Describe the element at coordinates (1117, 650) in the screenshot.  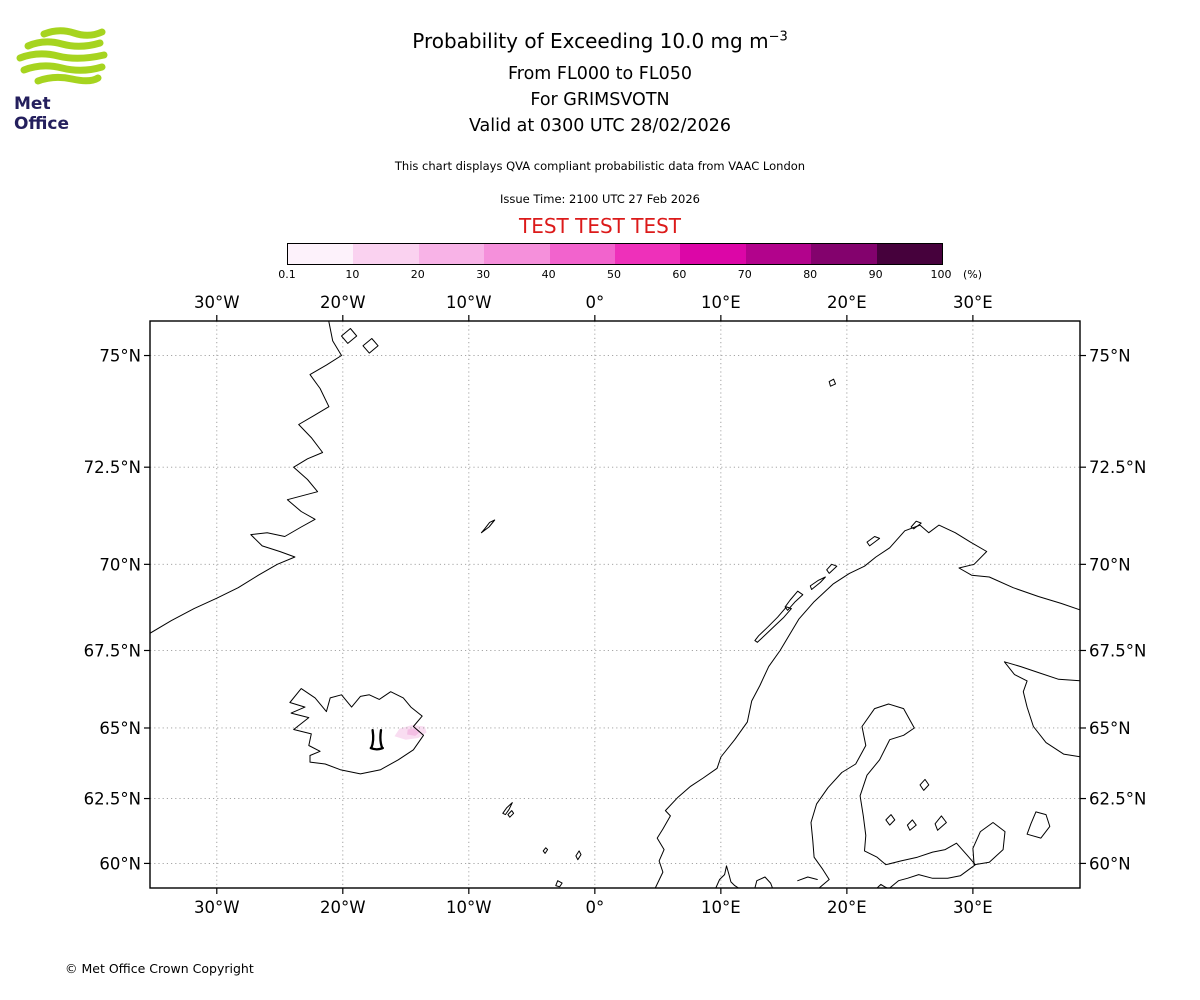
I see `lat-axis-label-right: 67.5°N` at that location.